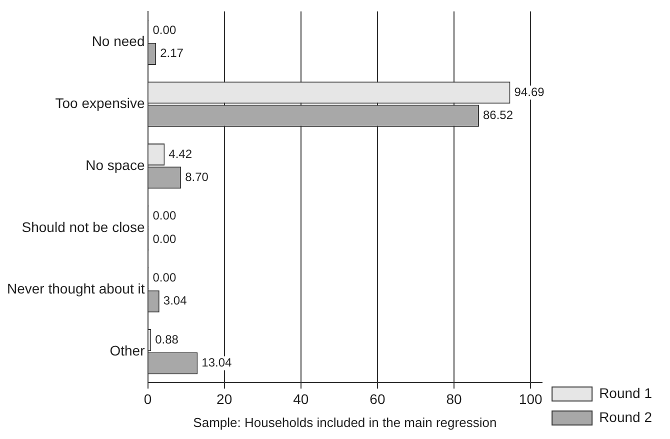 The height and width of the screenshot is (439, 670). What do you see at coordinates (148, 398) in the screenshot?
I see `x-tick-label: 0` at bounding box center [148, 398].